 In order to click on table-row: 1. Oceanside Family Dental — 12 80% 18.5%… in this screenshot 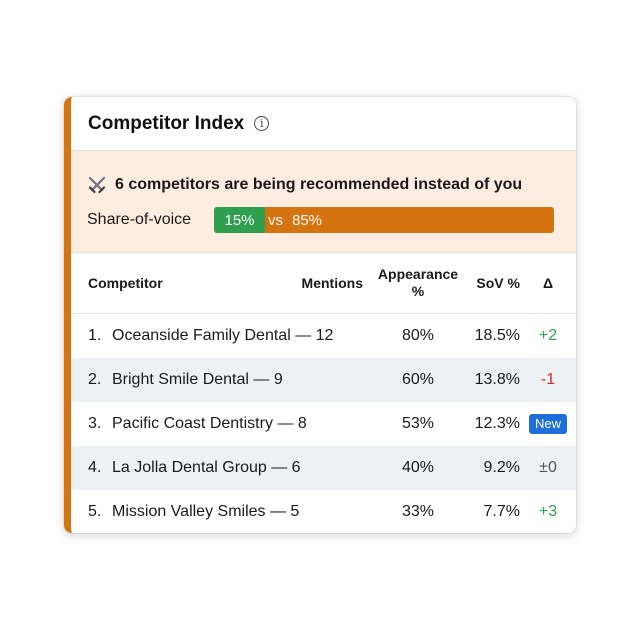, I will do `click(323, 336)`.